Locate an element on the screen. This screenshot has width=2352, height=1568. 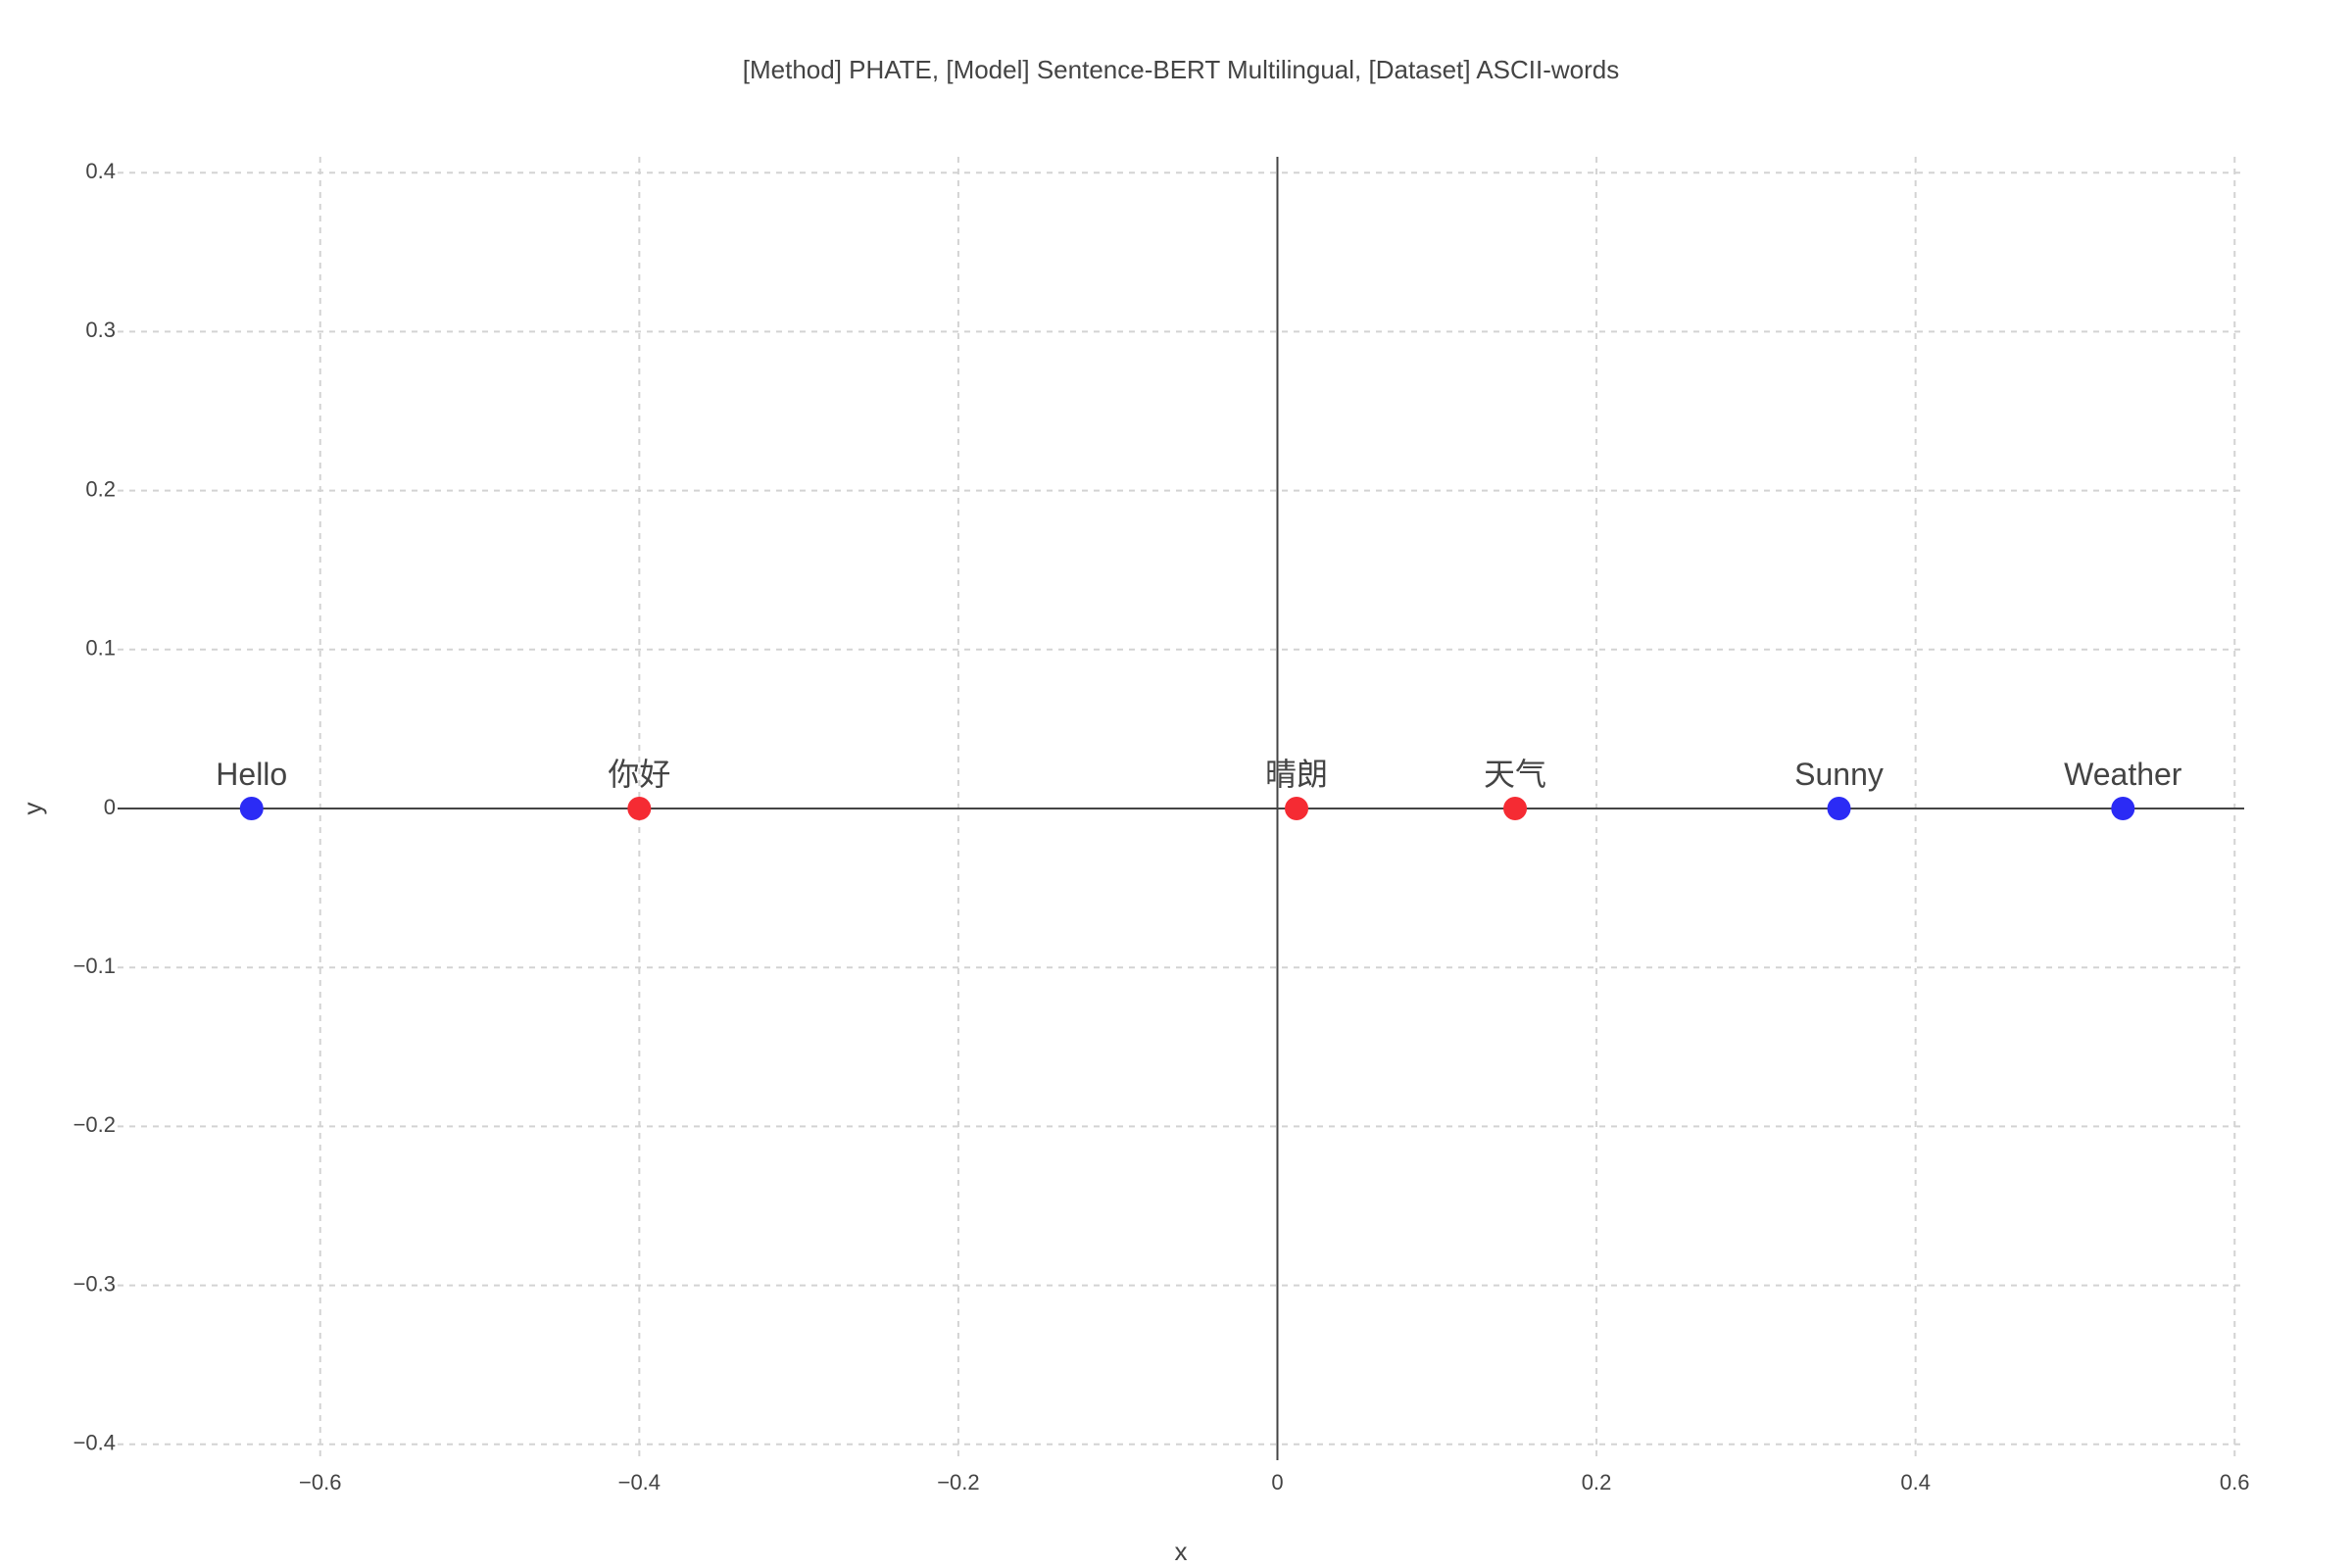
x-tick-label: 0.6 is located at coordinates (2235, 1482).